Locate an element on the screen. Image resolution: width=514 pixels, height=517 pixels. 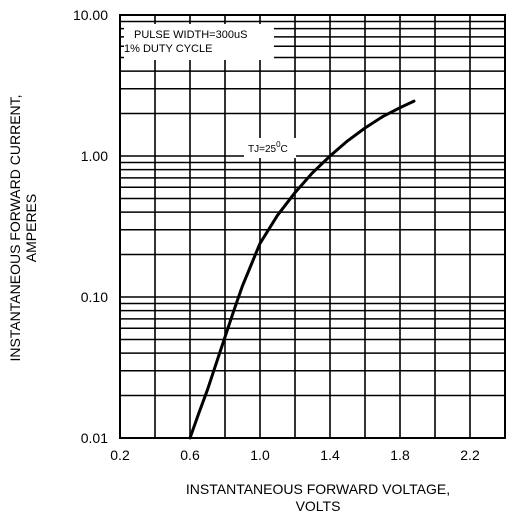
y-axis-title-line-1: INSTANTANEOUS FORWARD CURRENT, is located at coordinates (15, 227).